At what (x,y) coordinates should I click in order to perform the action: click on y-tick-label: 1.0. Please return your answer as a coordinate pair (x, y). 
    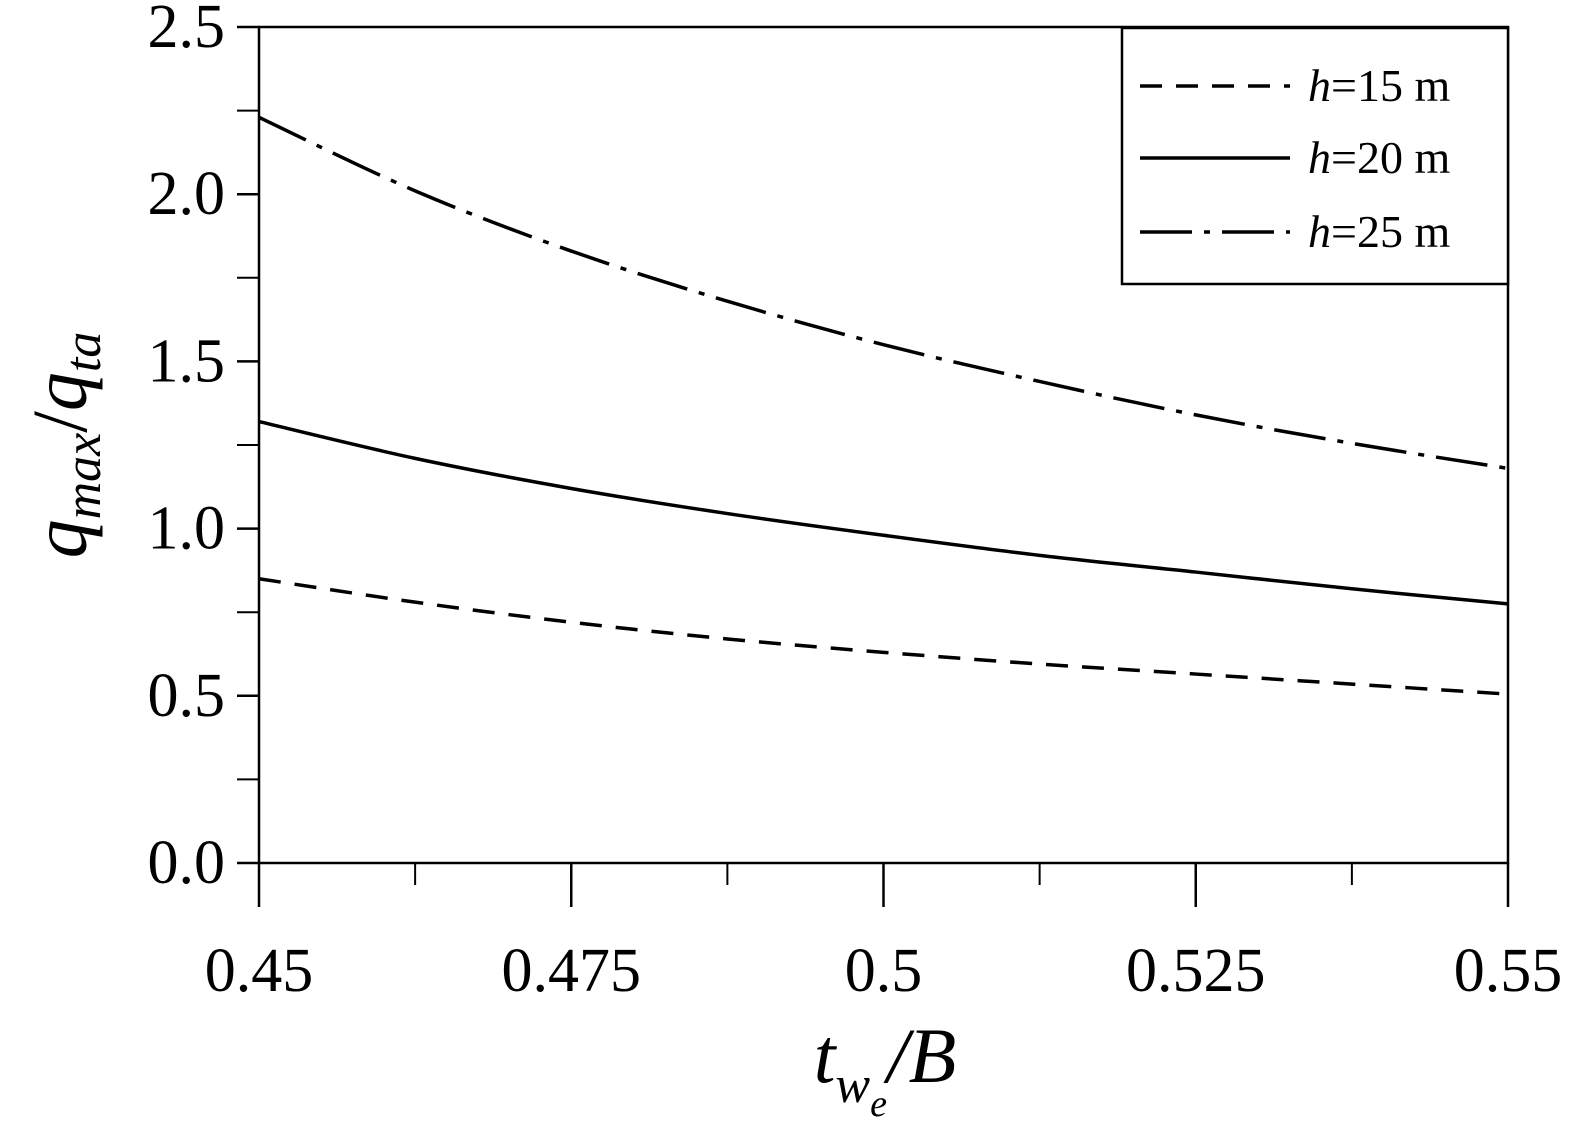
    Looking at the image, I should click on (187, 529).